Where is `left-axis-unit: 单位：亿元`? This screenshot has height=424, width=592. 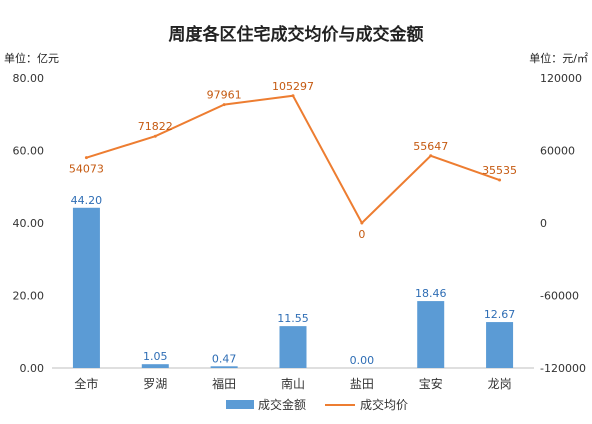 left-axis-unit: 单位：亿元 is located at coordinates (31, 58).